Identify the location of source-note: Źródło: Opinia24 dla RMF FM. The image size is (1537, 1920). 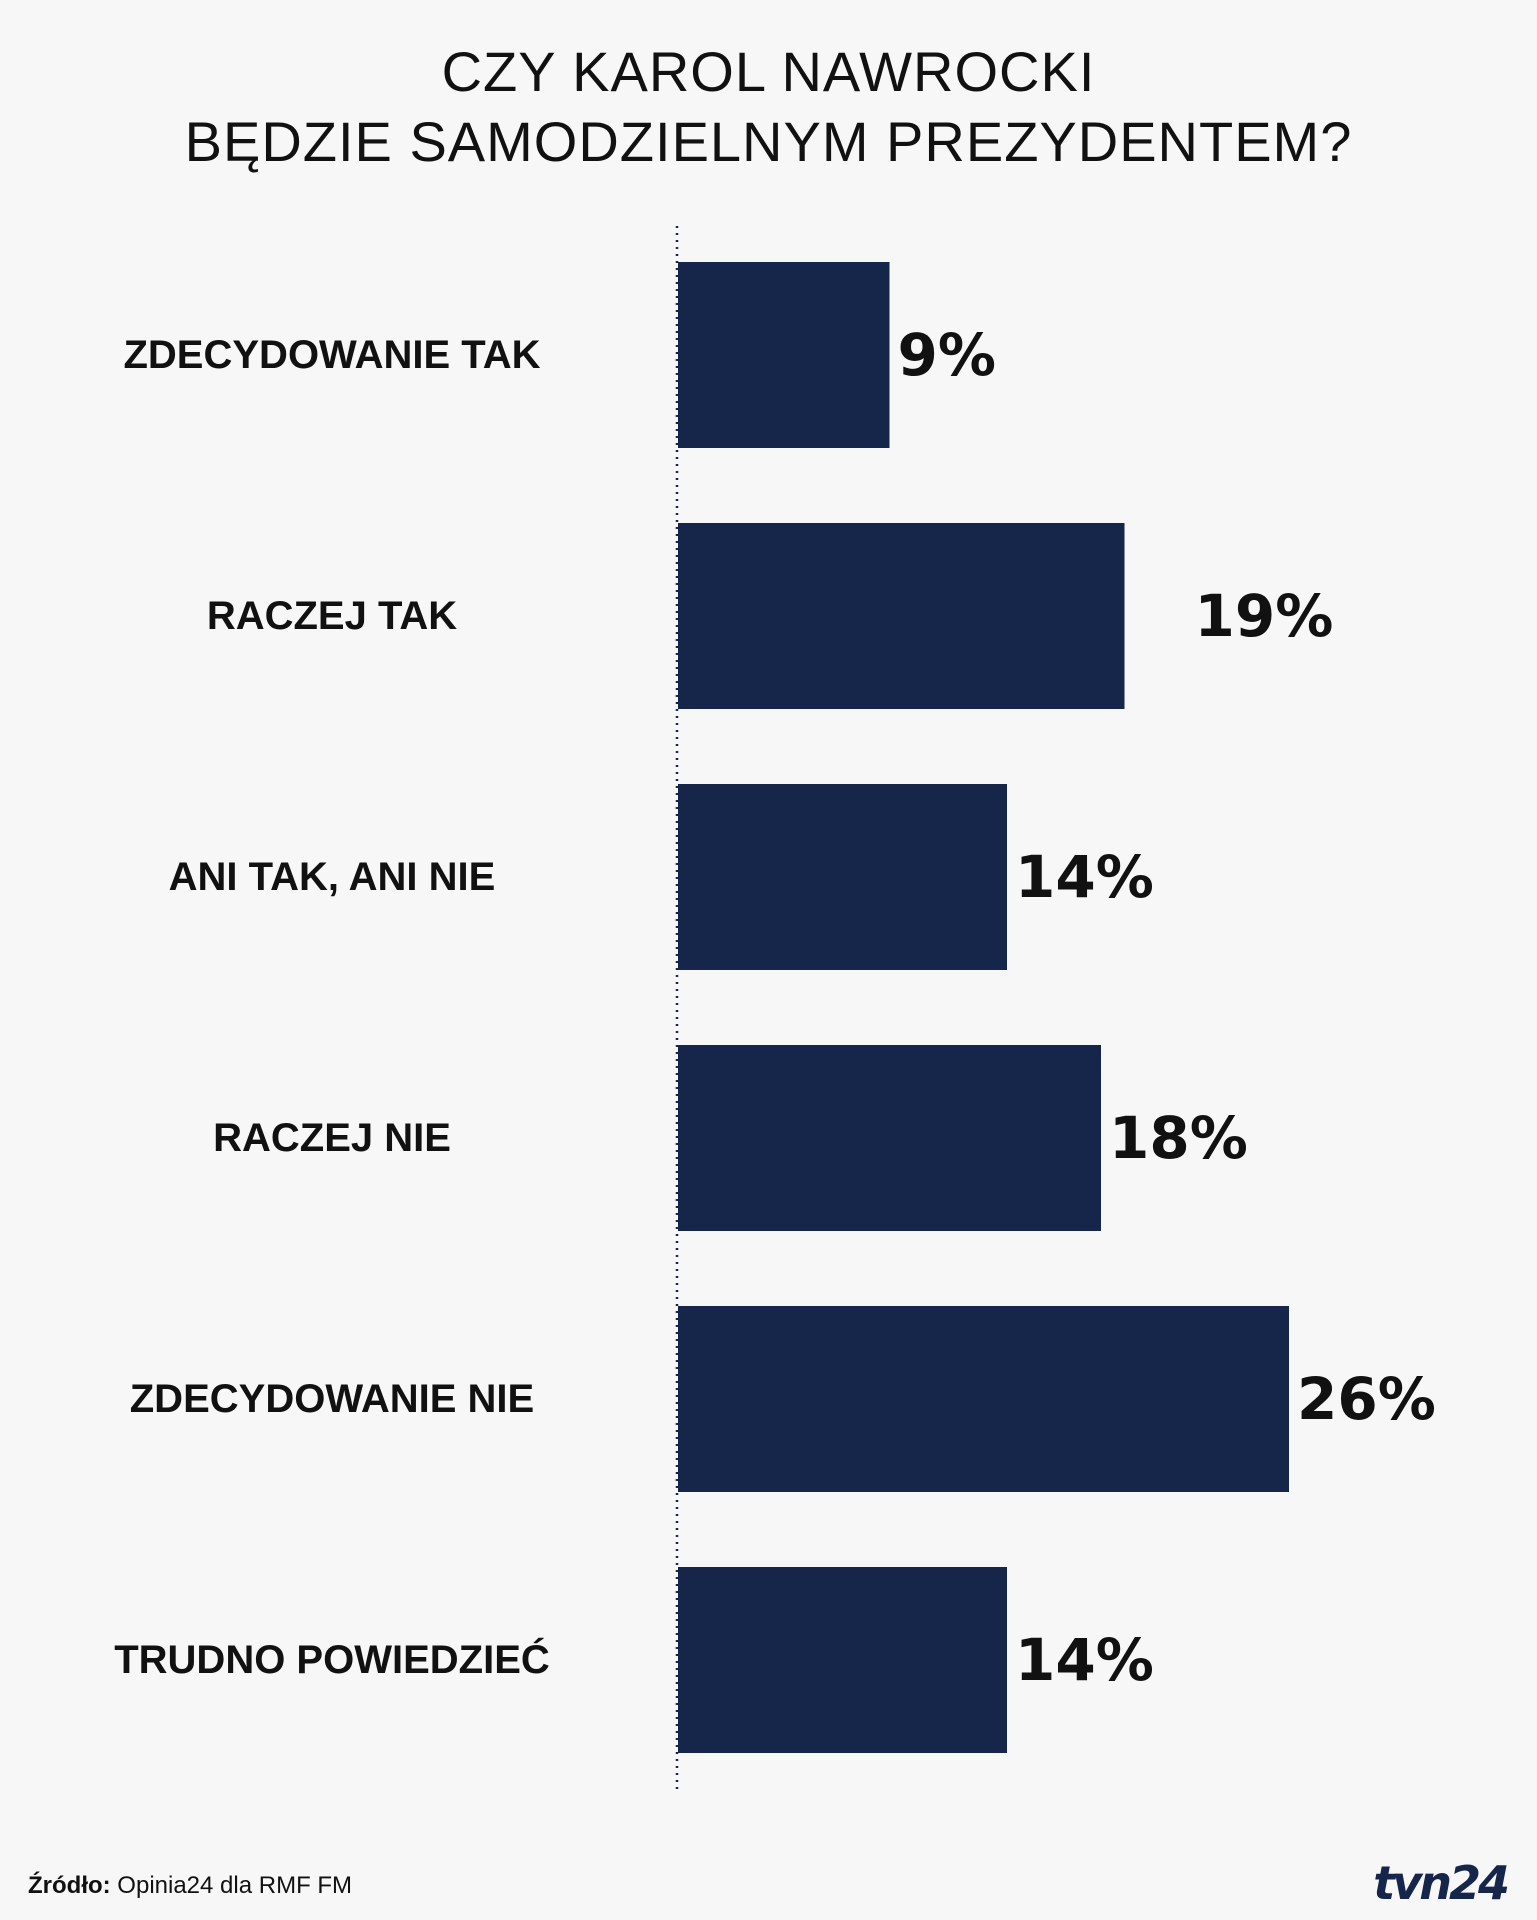
(190, 1886).